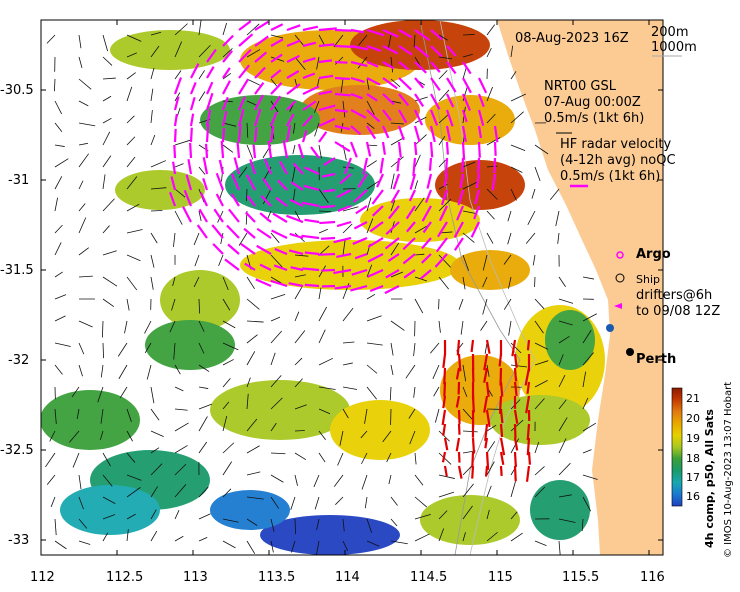 This screenshot has height=592, width=740. I want to click on radar-label-title: HF radar velocity, so click(616, 144).